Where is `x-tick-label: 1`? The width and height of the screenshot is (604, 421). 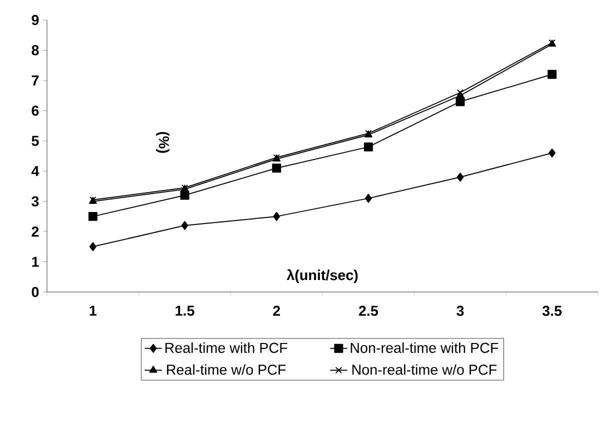
x-tick-label: 1 is located at coordinates (93, 311).